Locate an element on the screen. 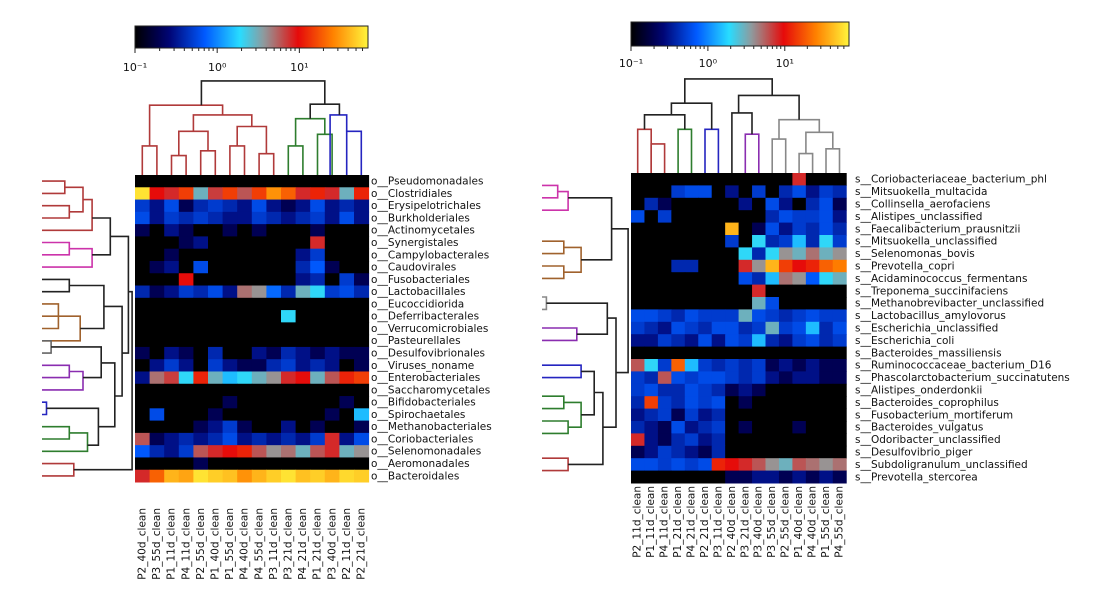 Image resolution: width=1104 pixels, height=598 pixels. row-label: s__Lactobacillus_amylovorus is located at coordinates (930, 316).